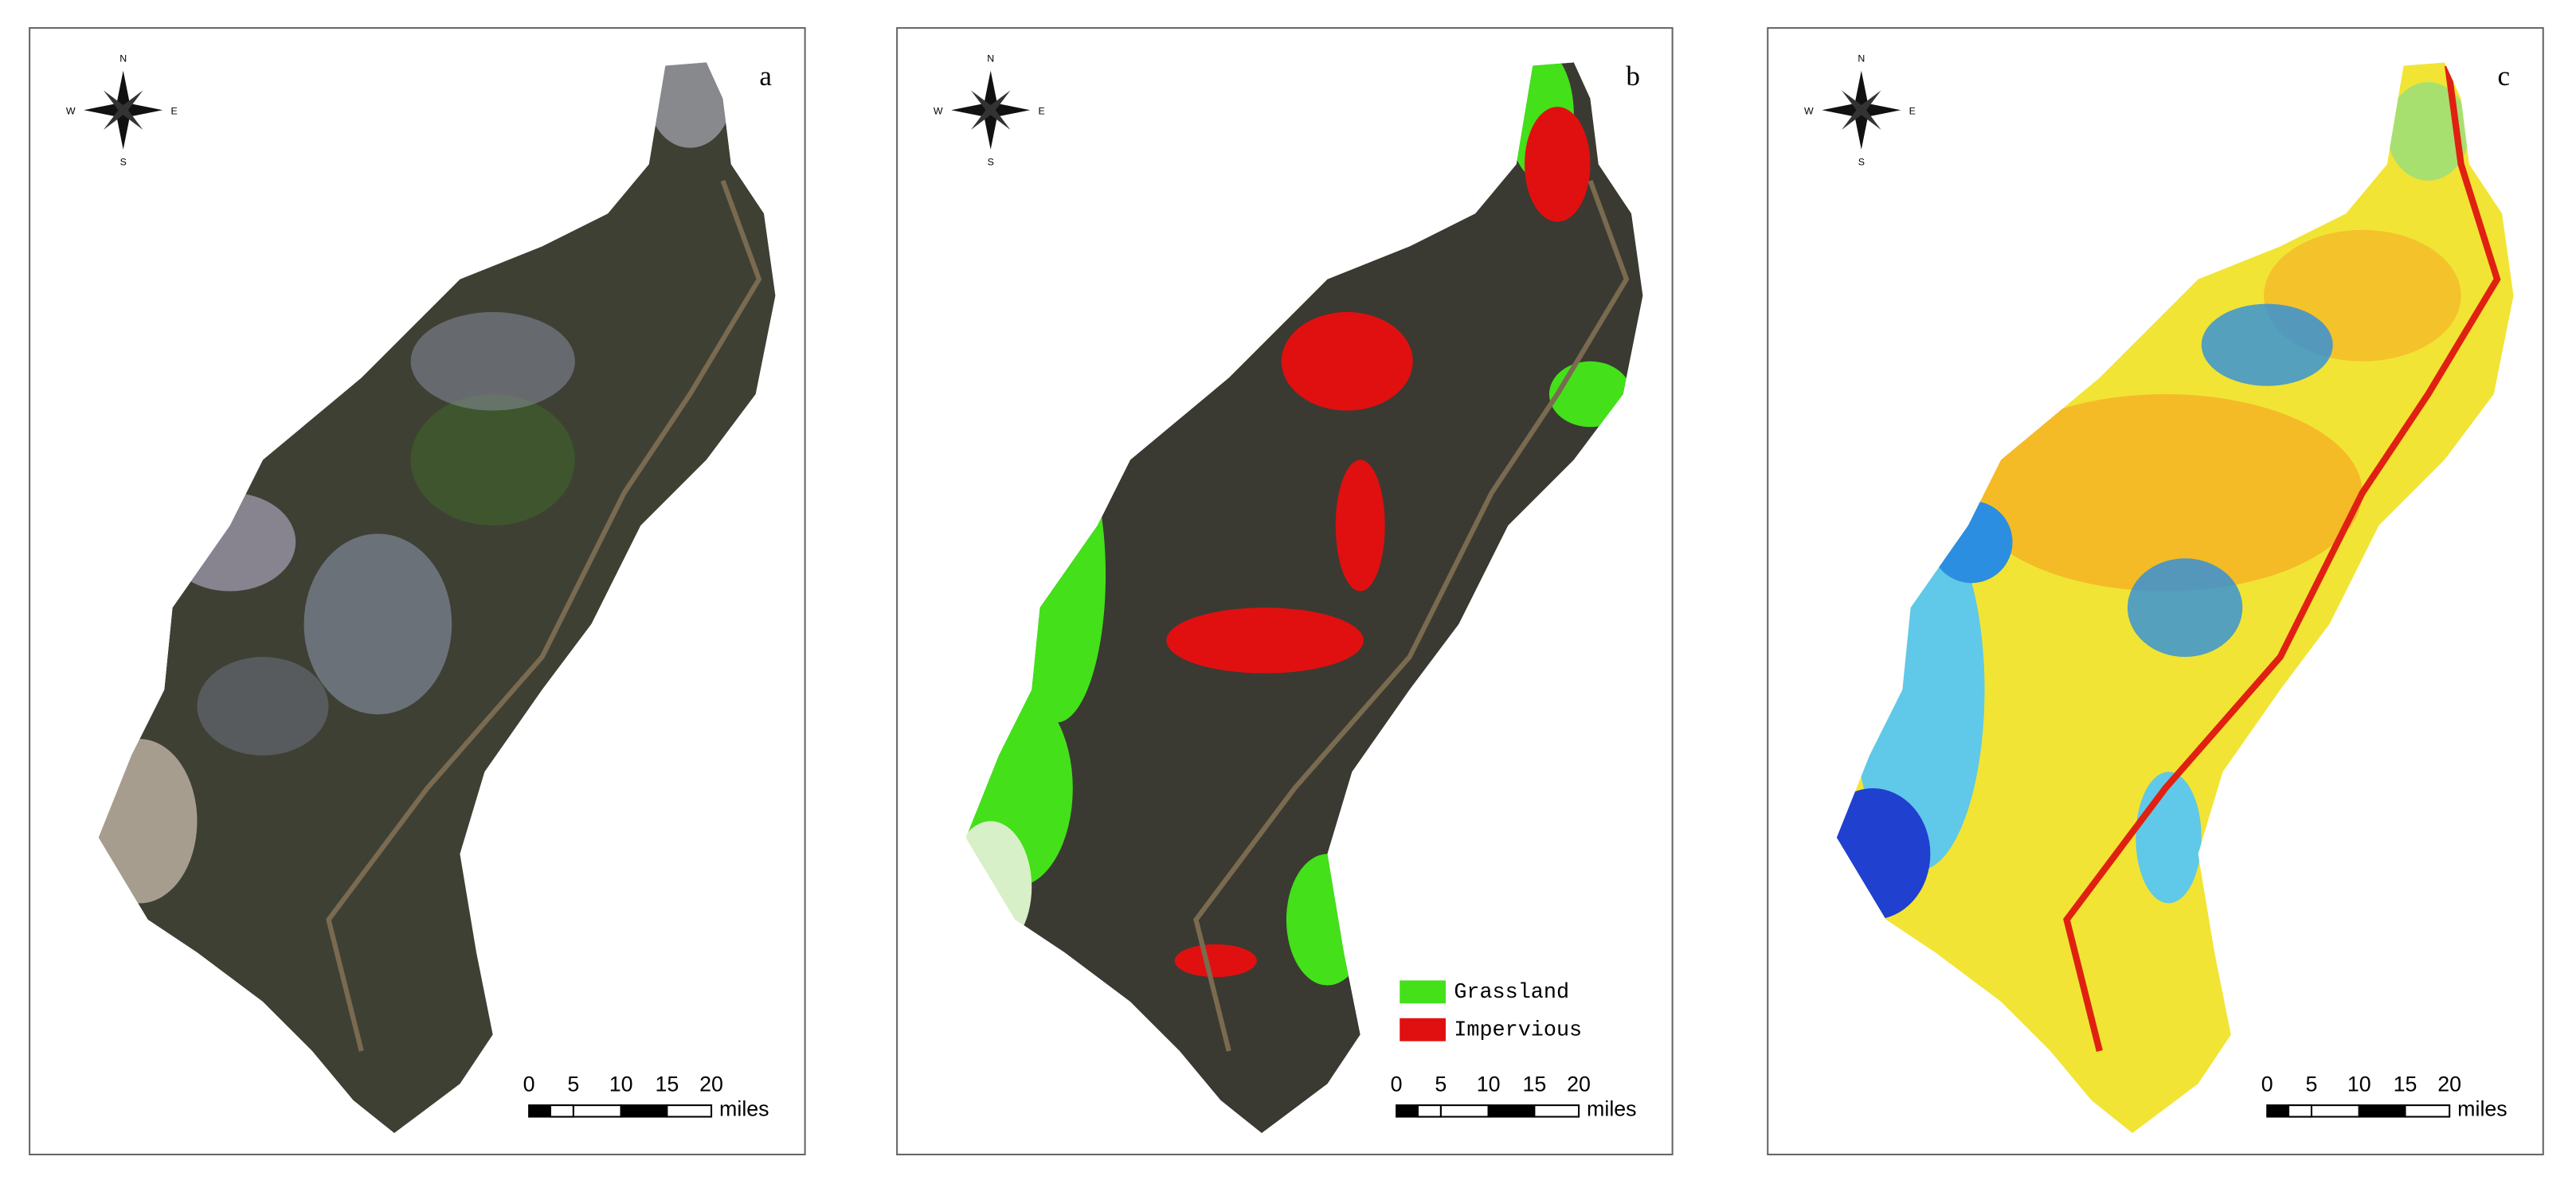 Image resolution: width=2576 pixels, height=1180 pixels. Describe the element at coordinates (1518, 1030) in the screenshot. I see `legend-label: Impervious` at that location.